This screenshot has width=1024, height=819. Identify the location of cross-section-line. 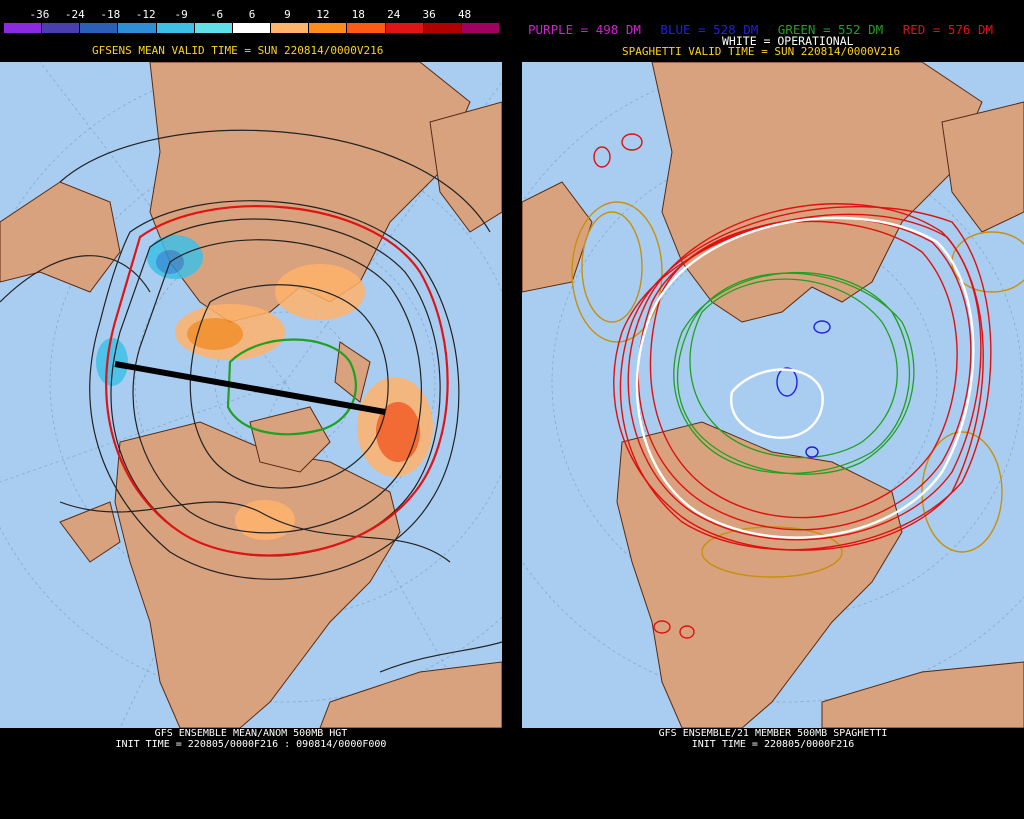
(250, 388).